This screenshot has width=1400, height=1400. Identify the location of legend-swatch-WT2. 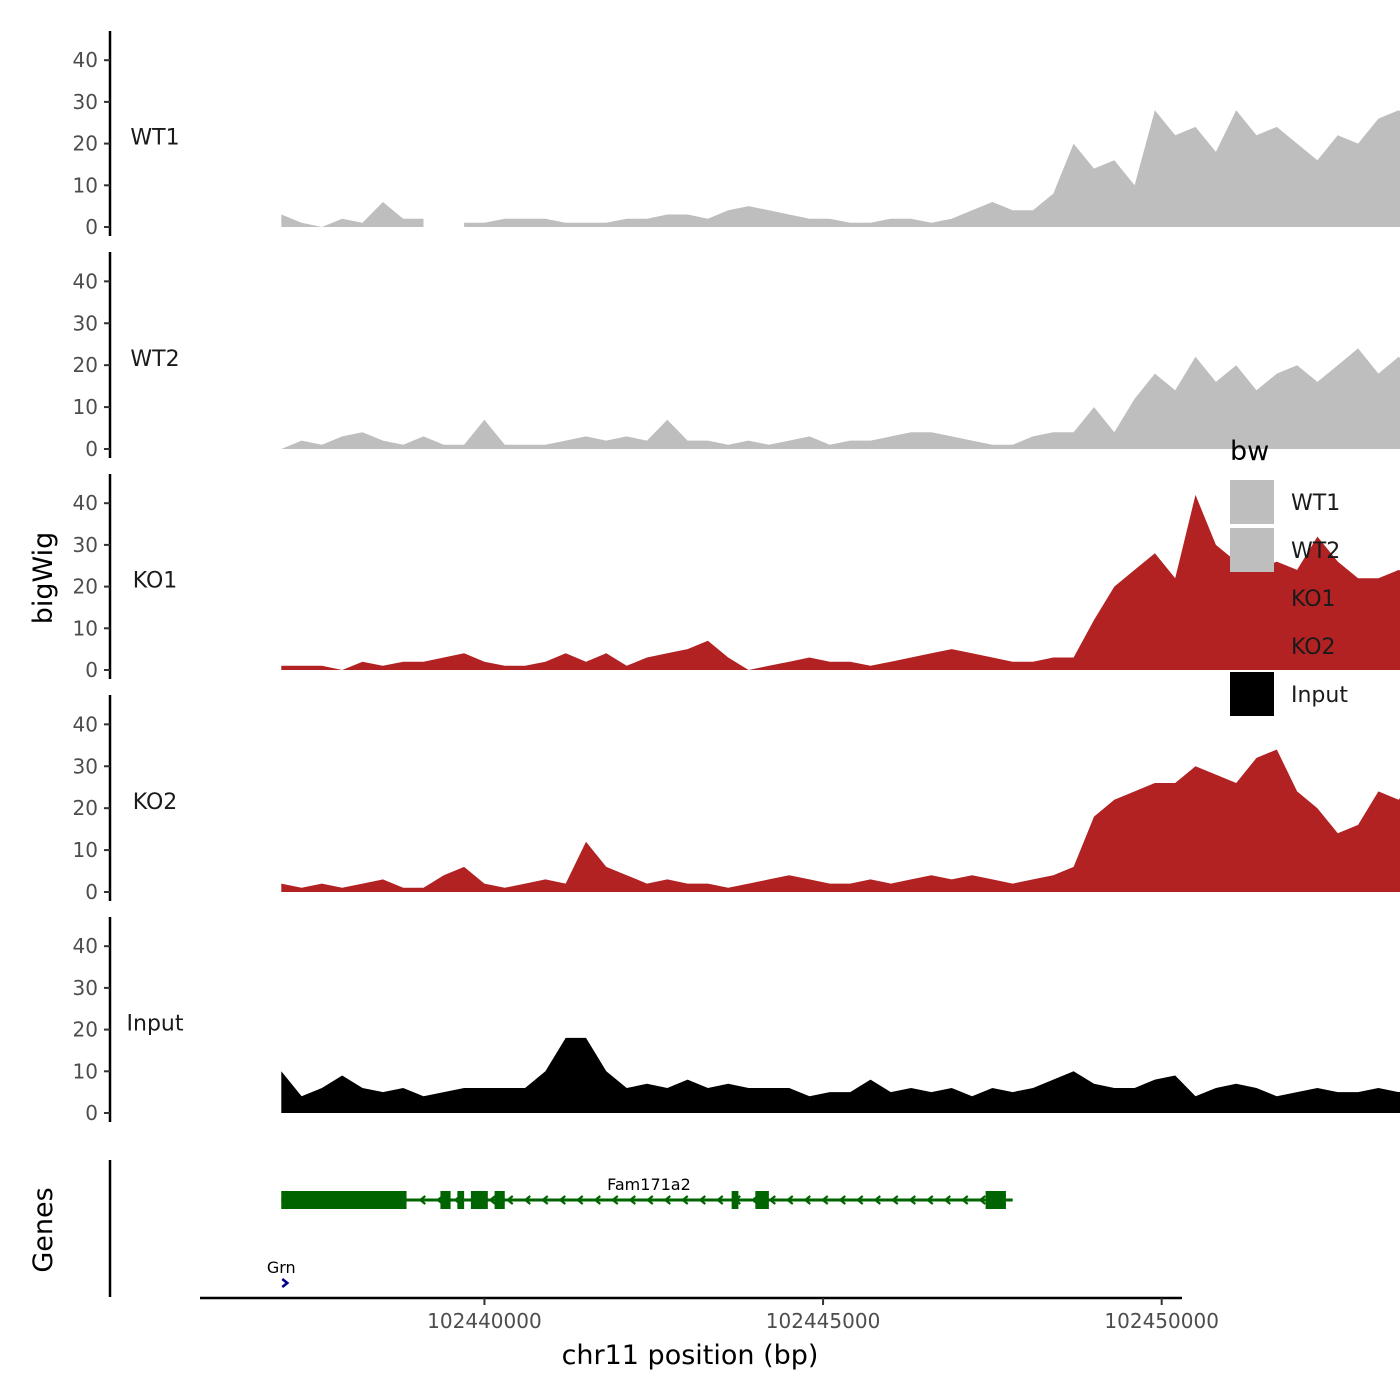
(1252, 550).